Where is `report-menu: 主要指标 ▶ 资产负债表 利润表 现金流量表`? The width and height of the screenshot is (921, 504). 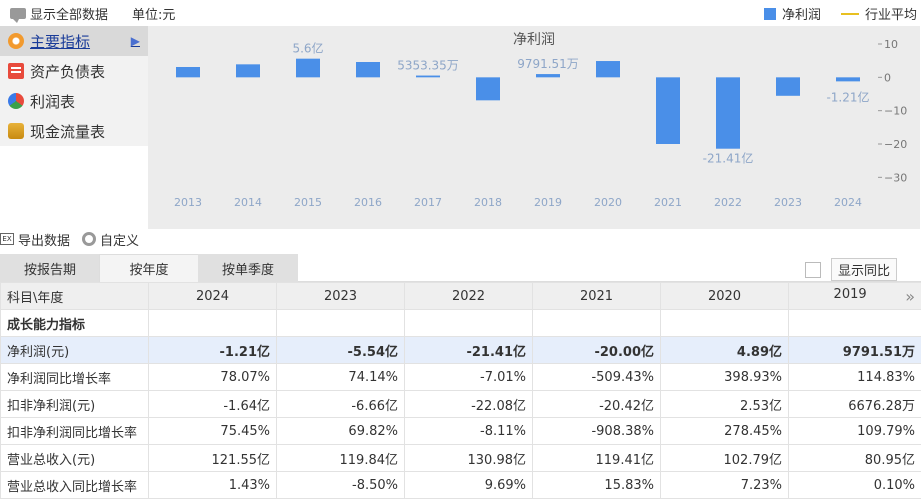
report-menu: 主要指标 ▶ 资产负债表 利润表 现金流量表 is located at coordinates (74, 86).